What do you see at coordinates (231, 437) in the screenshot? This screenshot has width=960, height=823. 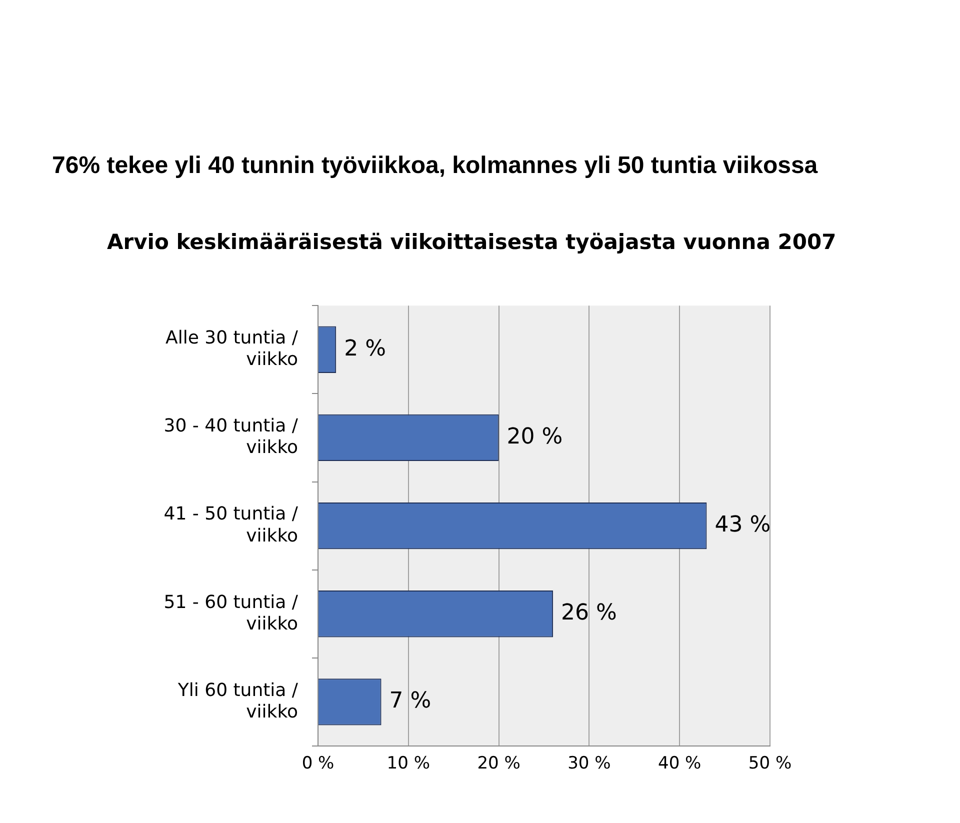 I see `y-tick-label: 30 - 40 tuntia / viikko` at bounding box center [231, 437].